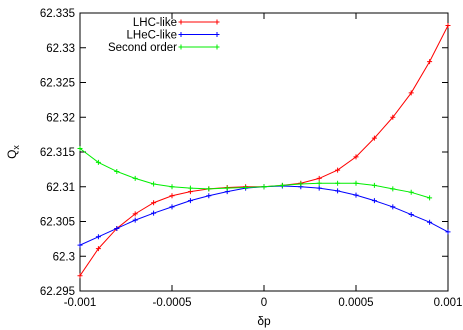 Image resolution: width=463 pixels, height=330 pixels. What do you see at coordinates (57, 153) in the screenshot?
I see `y-tick-label: 62.315` at bounding box center [57, 153].